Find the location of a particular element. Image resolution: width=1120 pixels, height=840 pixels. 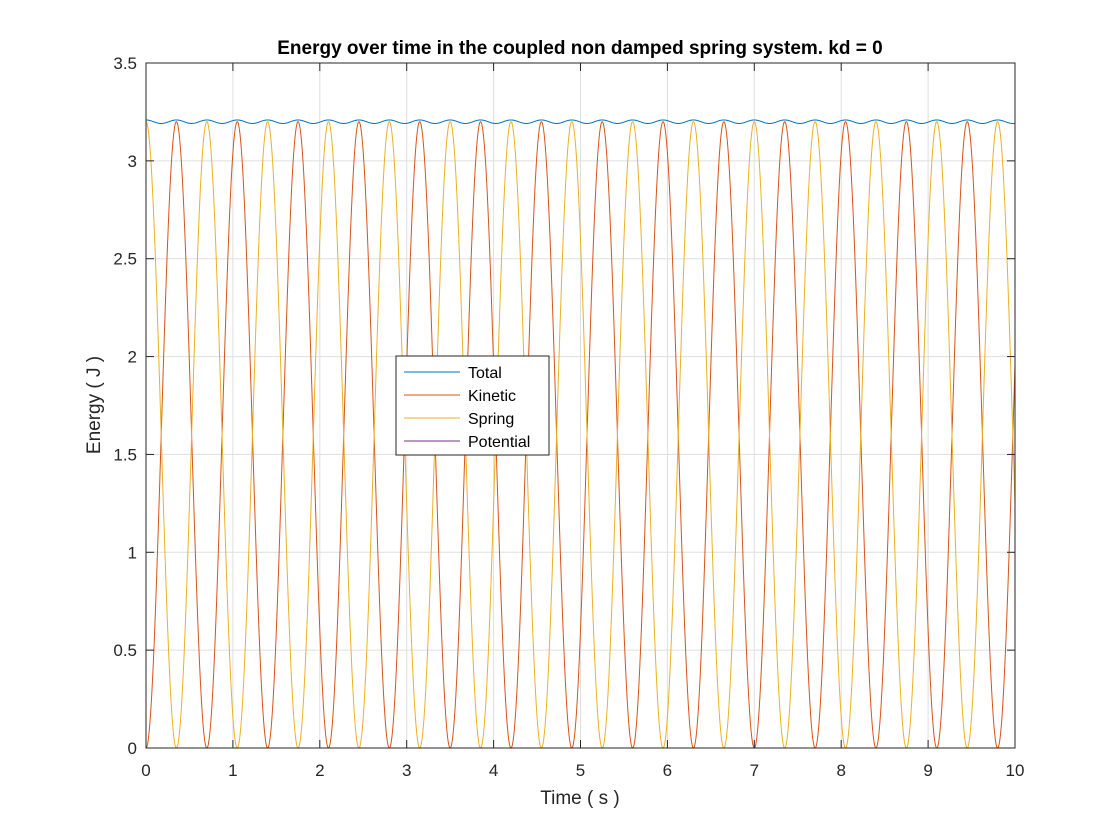

x-tick-label: 2 is located at coordinates (319, 770).